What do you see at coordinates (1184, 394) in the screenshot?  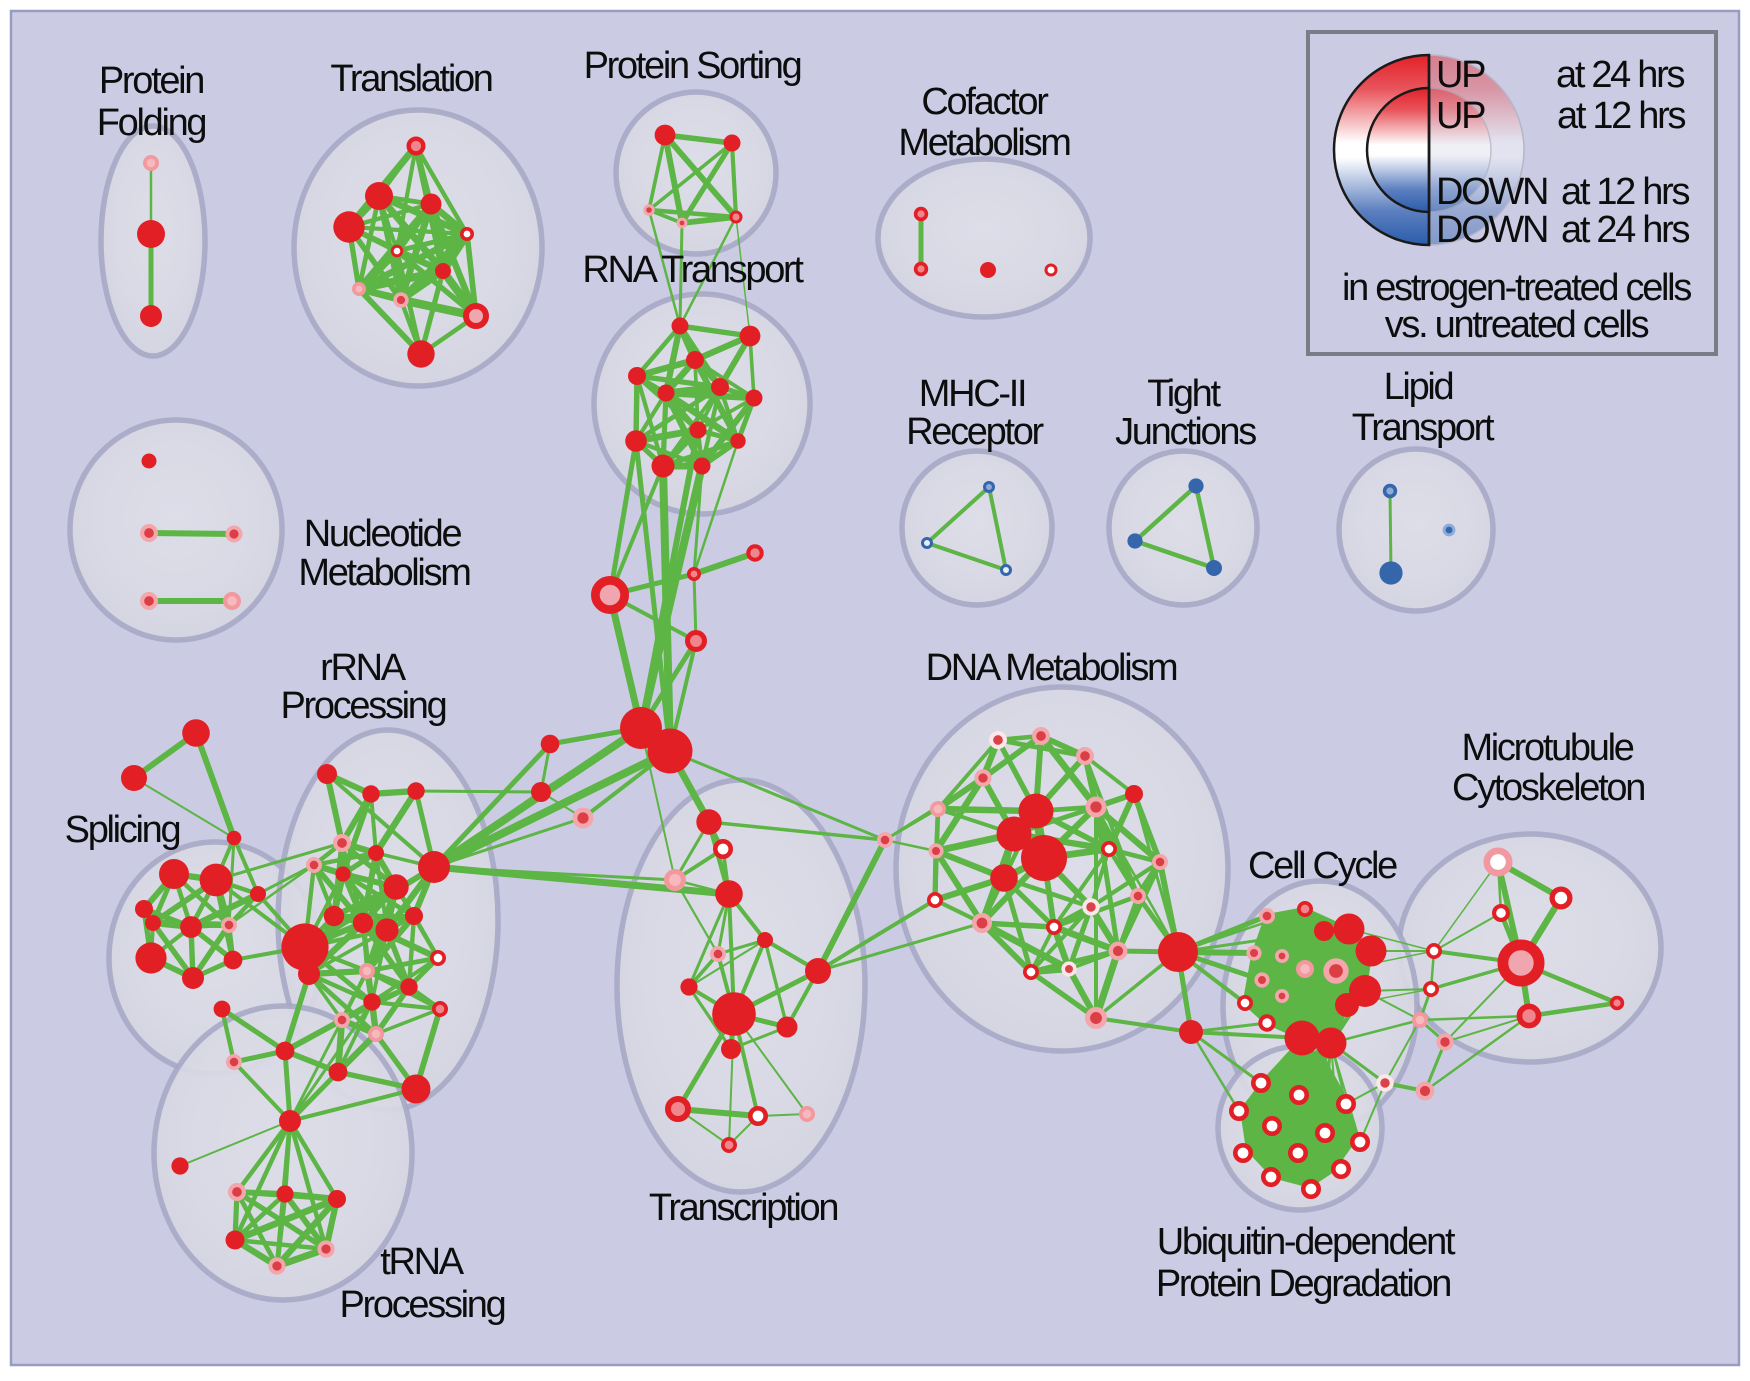 I see `svg-text: Tight` at bounding box center [1184, 394].